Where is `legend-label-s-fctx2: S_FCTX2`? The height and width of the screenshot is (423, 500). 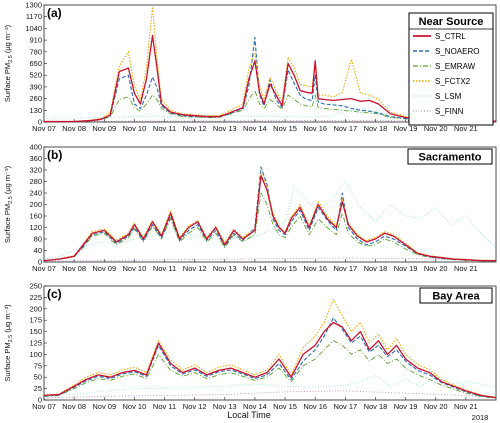
legend-label-s-fctx2: S_FCTX2 is located at coordinates (453, 81).